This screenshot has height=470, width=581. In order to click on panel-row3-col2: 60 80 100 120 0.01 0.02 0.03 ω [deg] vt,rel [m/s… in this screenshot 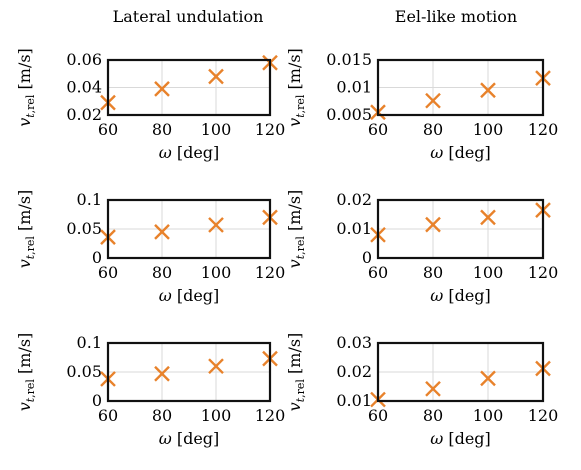, I will do `click(421, 390)`.